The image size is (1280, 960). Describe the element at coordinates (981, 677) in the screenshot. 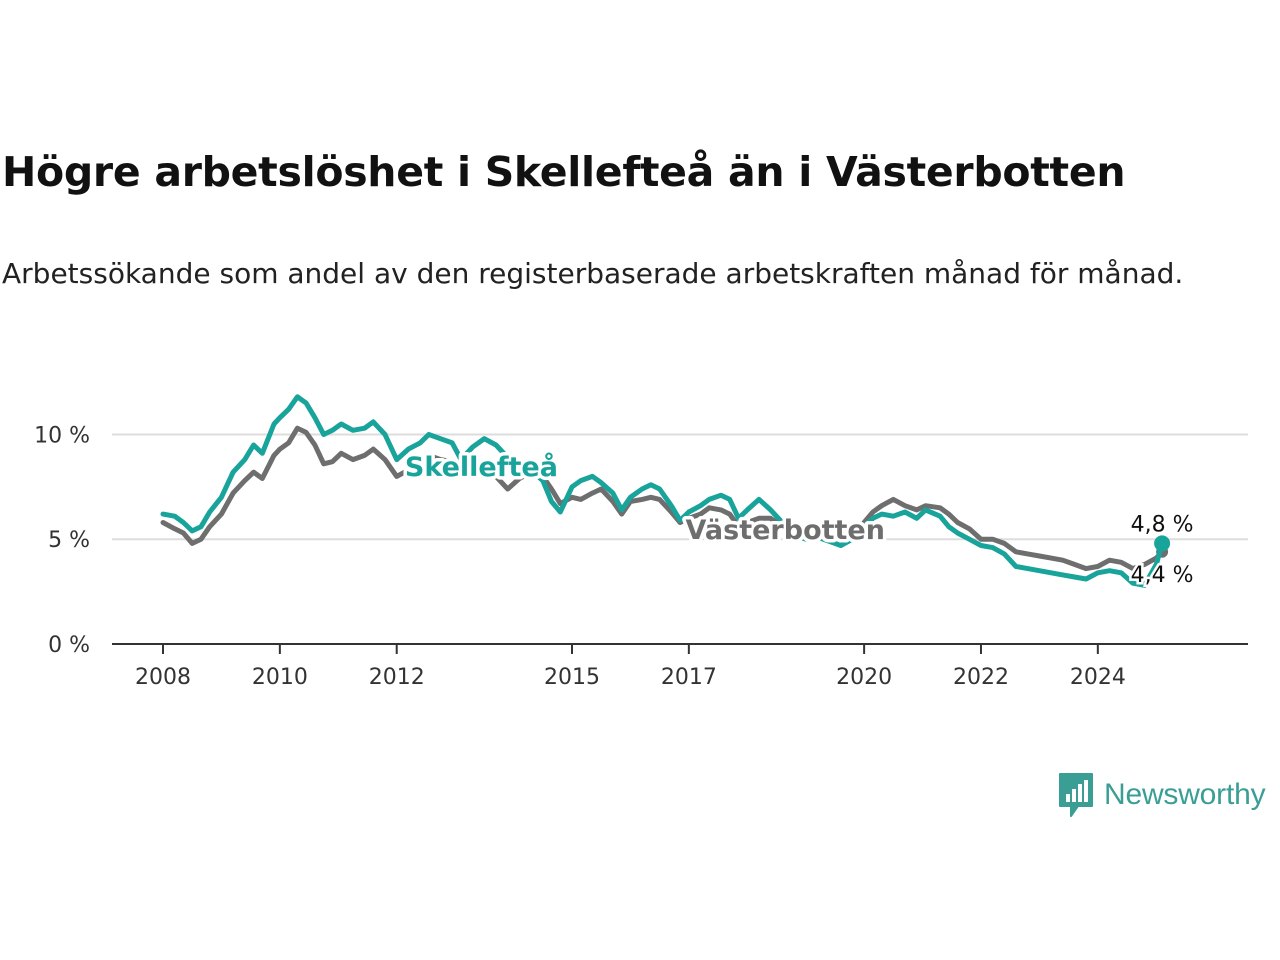

I see `x-tick-label: 2022` at that location.